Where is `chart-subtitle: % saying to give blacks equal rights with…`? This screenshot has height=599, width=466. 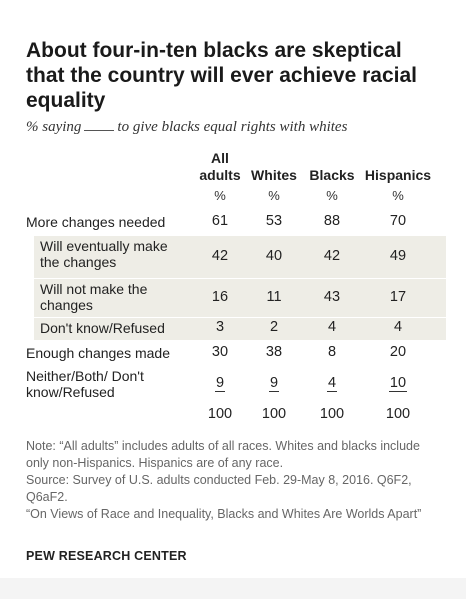 chart-subtitle: % saying to give blacks equal rights with… is located at coordinates (236, 127).